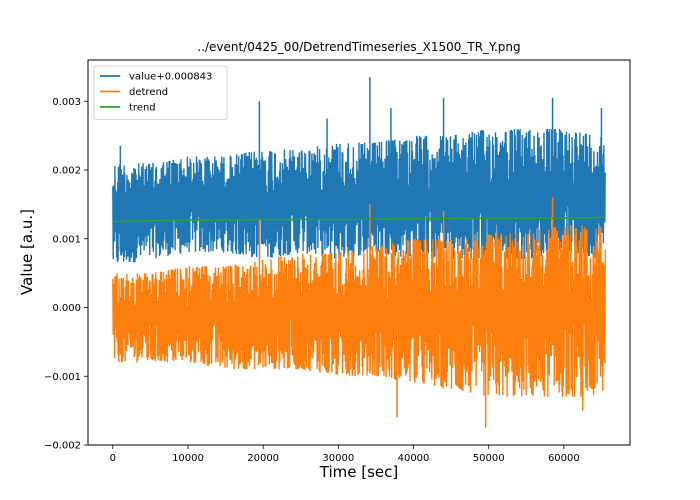 Image resolution: width=700 pixels, height=500 pixels. What do you see at coordinates (564, 458) in the screenshot?
I see `x-tick-label: 60000` at bounding box center [564, 458].